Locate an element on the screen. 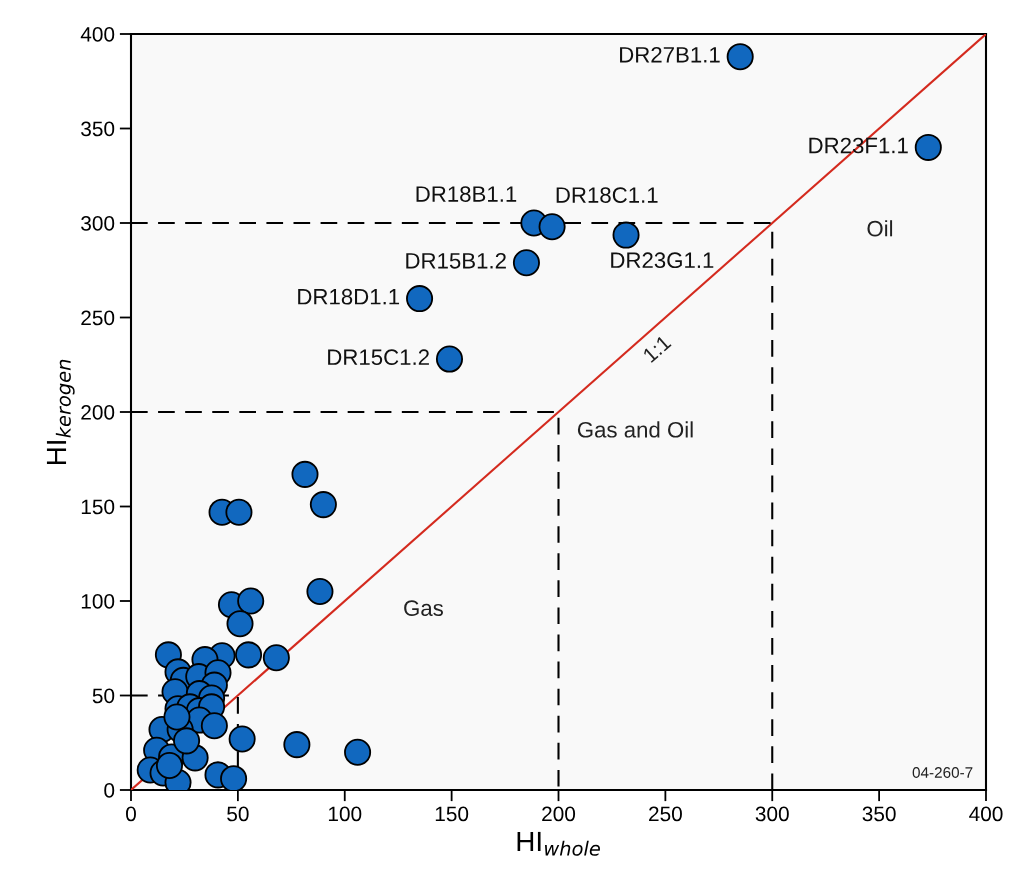  y-tick-label: 250 is located at coordinates (98, 318).